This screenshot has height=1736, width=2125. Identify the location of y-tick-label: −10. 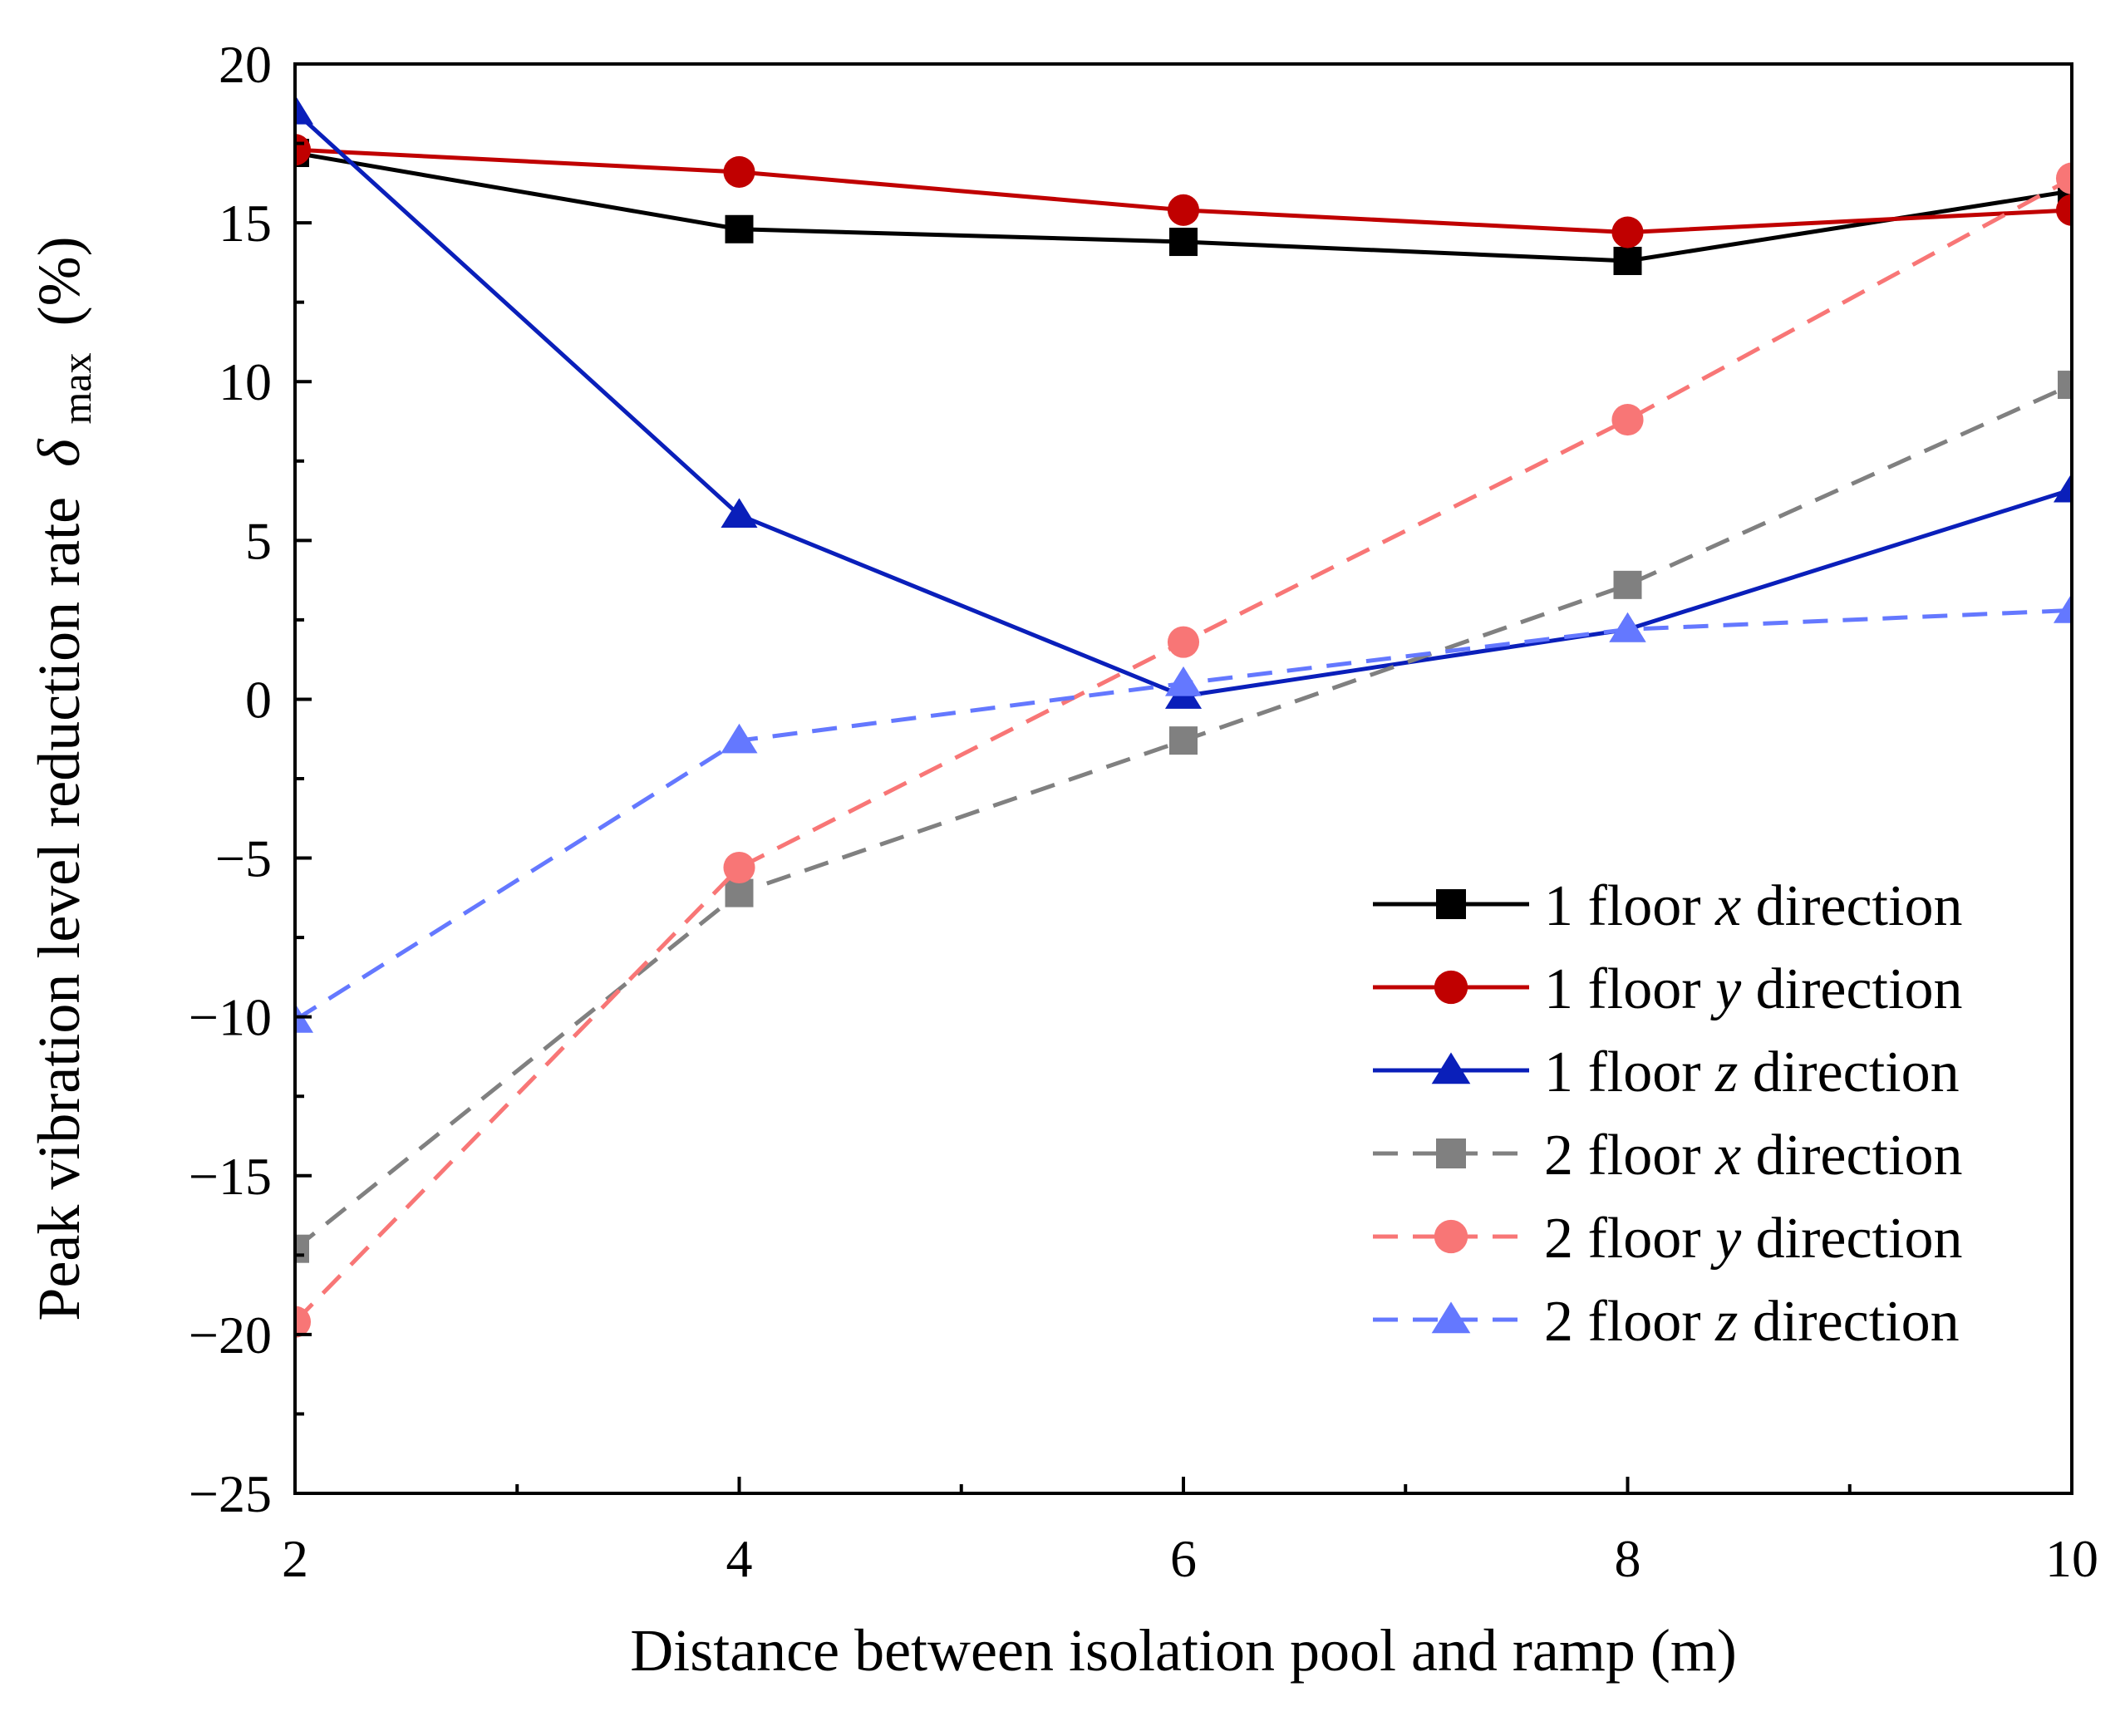
(230, 1017).